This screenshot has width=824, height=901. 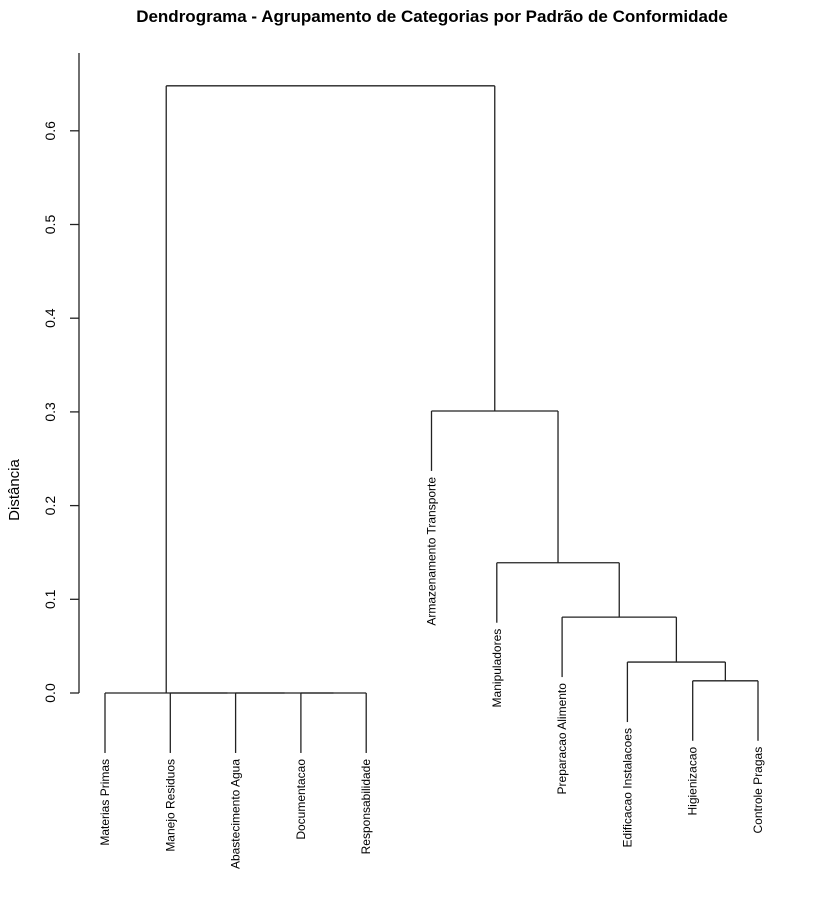 I want to click on leaf-label: Abastecimento Agua, so click(x=236, y=814).